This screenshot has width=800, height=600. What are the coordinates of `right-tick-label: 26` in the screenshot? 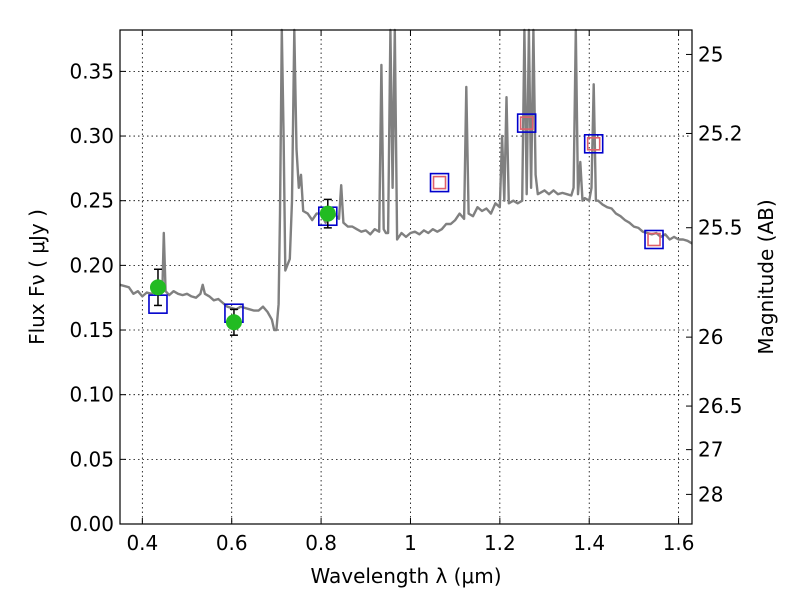 It's located at (710, 337).